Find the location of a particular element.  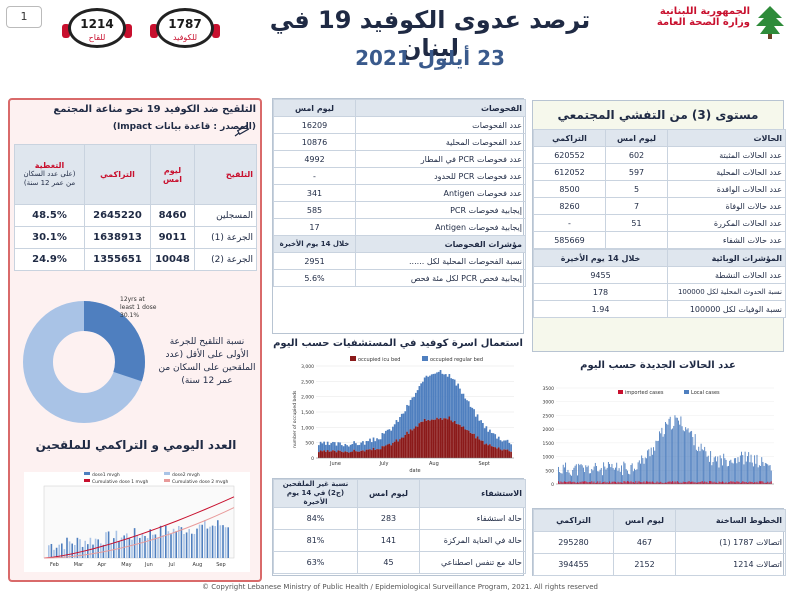

table-row: عدد الفحوصات 16209 is located at coordinates (399, 125).